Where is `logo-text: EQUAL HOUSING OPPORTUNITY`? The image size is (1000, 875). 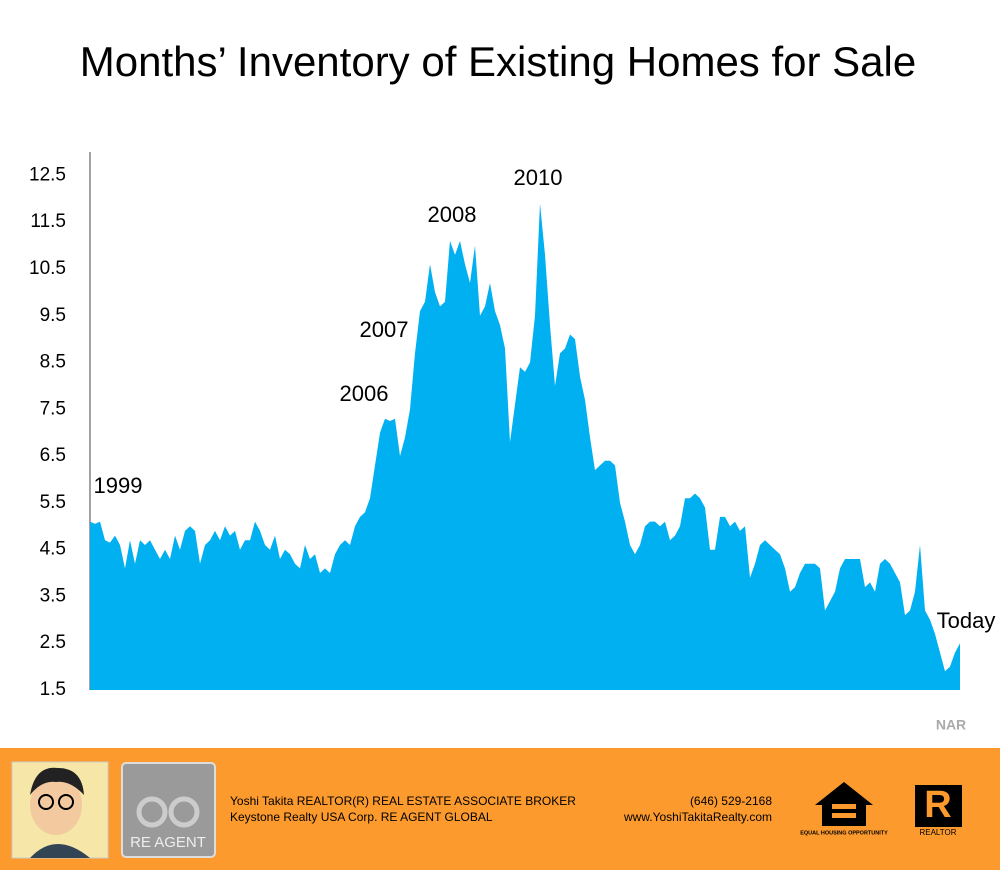 logo-text: EQUAL HOUSING OPPORTUNITY is located at coordinates (844, 833).